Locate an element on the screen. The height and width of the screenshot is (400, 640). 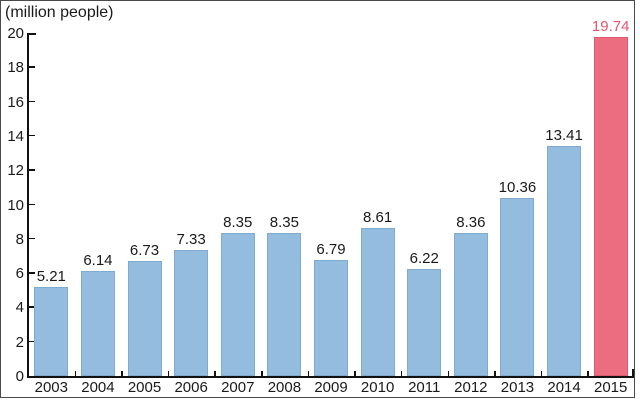
bar-2008 is located at coordinates (284, 304).